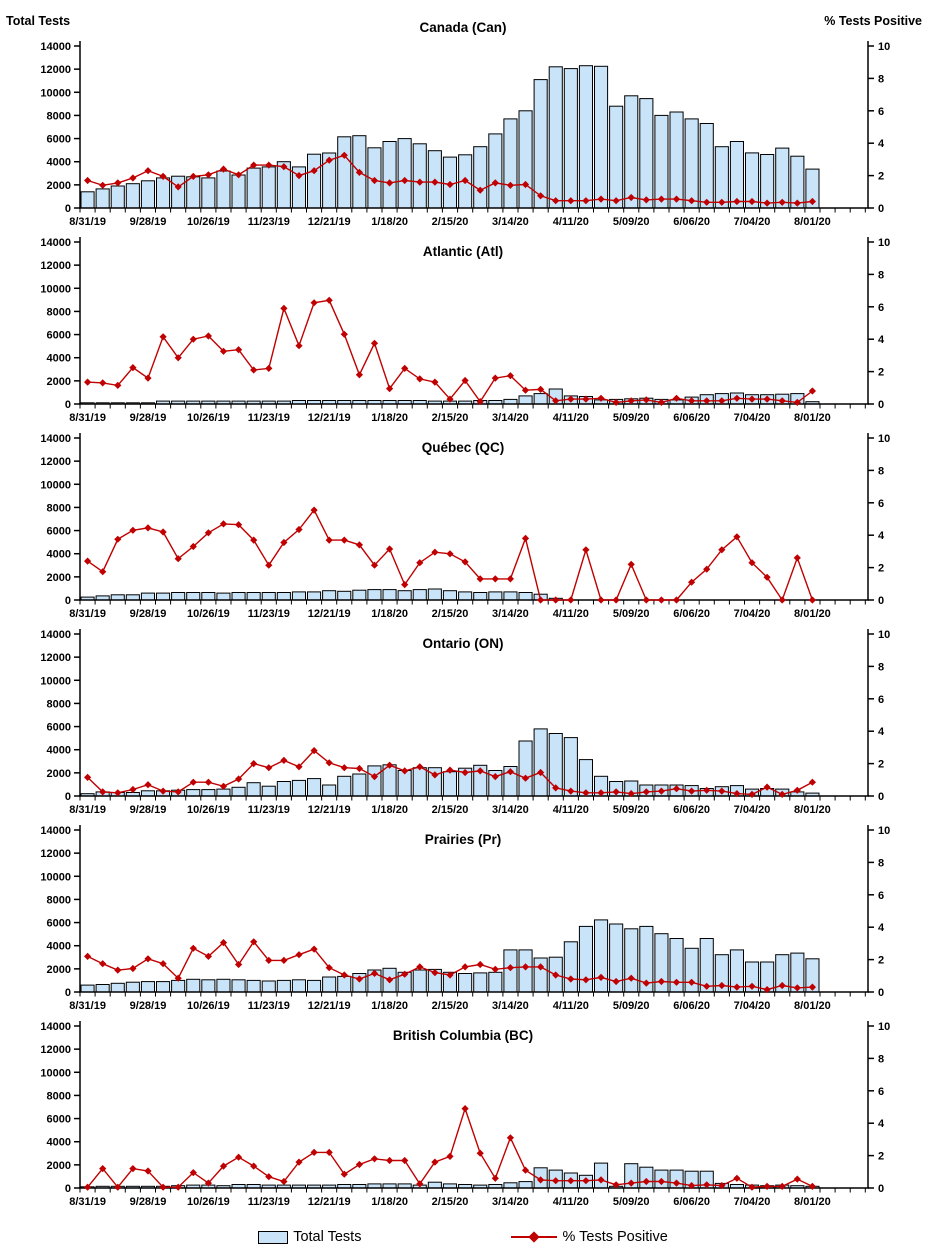 The height and width of the screenshot is (1260, 926). Describe the element at coordinates (873, 21) in the screenshot. I see `right-axis-title: % Tests Positive` at that location.